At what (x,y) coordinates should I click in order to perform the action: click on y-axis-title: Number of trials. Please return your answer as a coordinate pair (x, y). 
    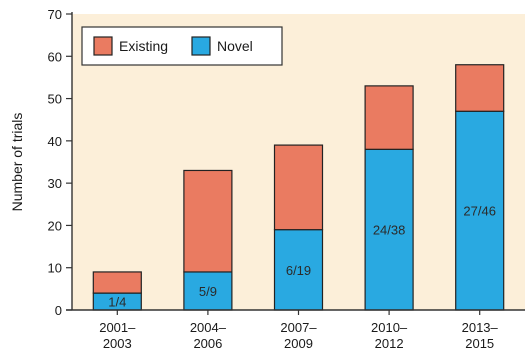
    Looking at the image, I should click on (17, 162).